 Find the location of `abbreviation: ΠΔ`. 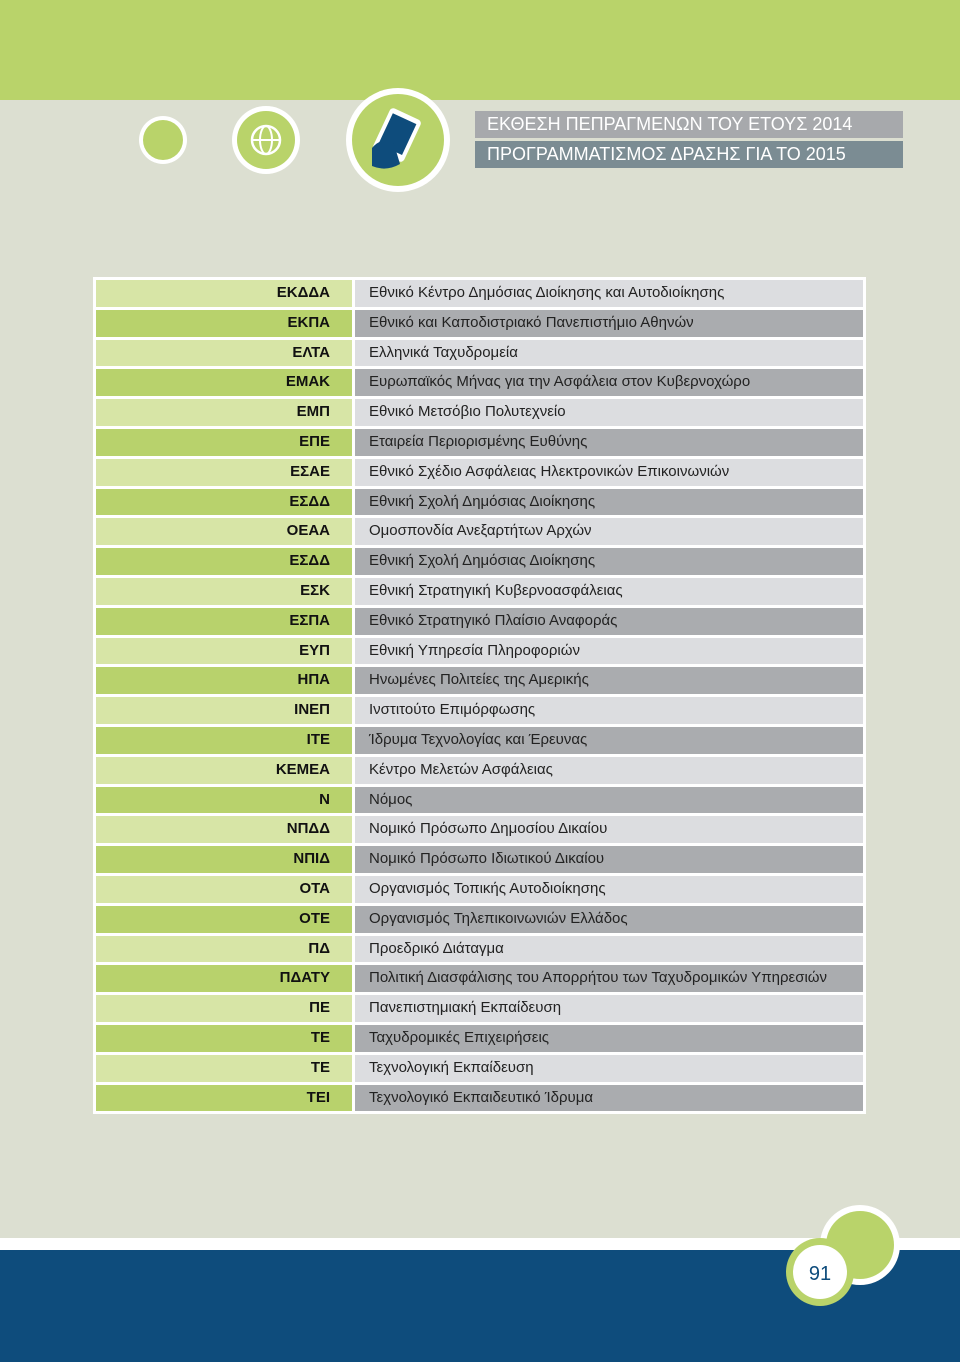

abbreviation: ΠΔ is located at coordinates (224, 949).